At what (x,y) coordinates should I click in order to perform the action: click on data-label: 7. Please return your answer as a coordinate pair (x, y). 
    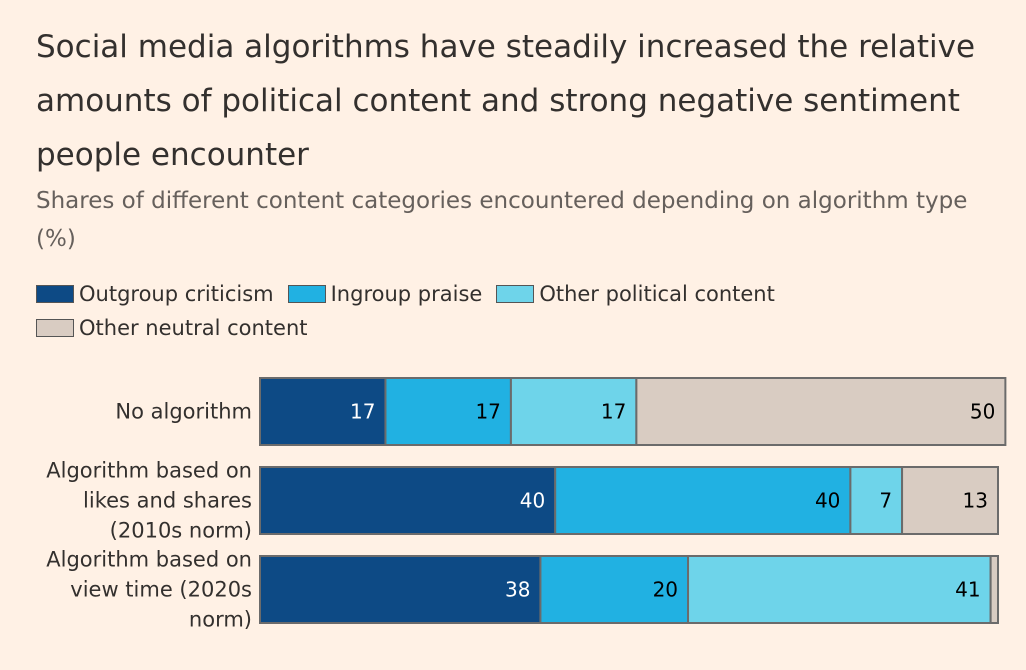
    Looking at the image, I should click on (885, 501).